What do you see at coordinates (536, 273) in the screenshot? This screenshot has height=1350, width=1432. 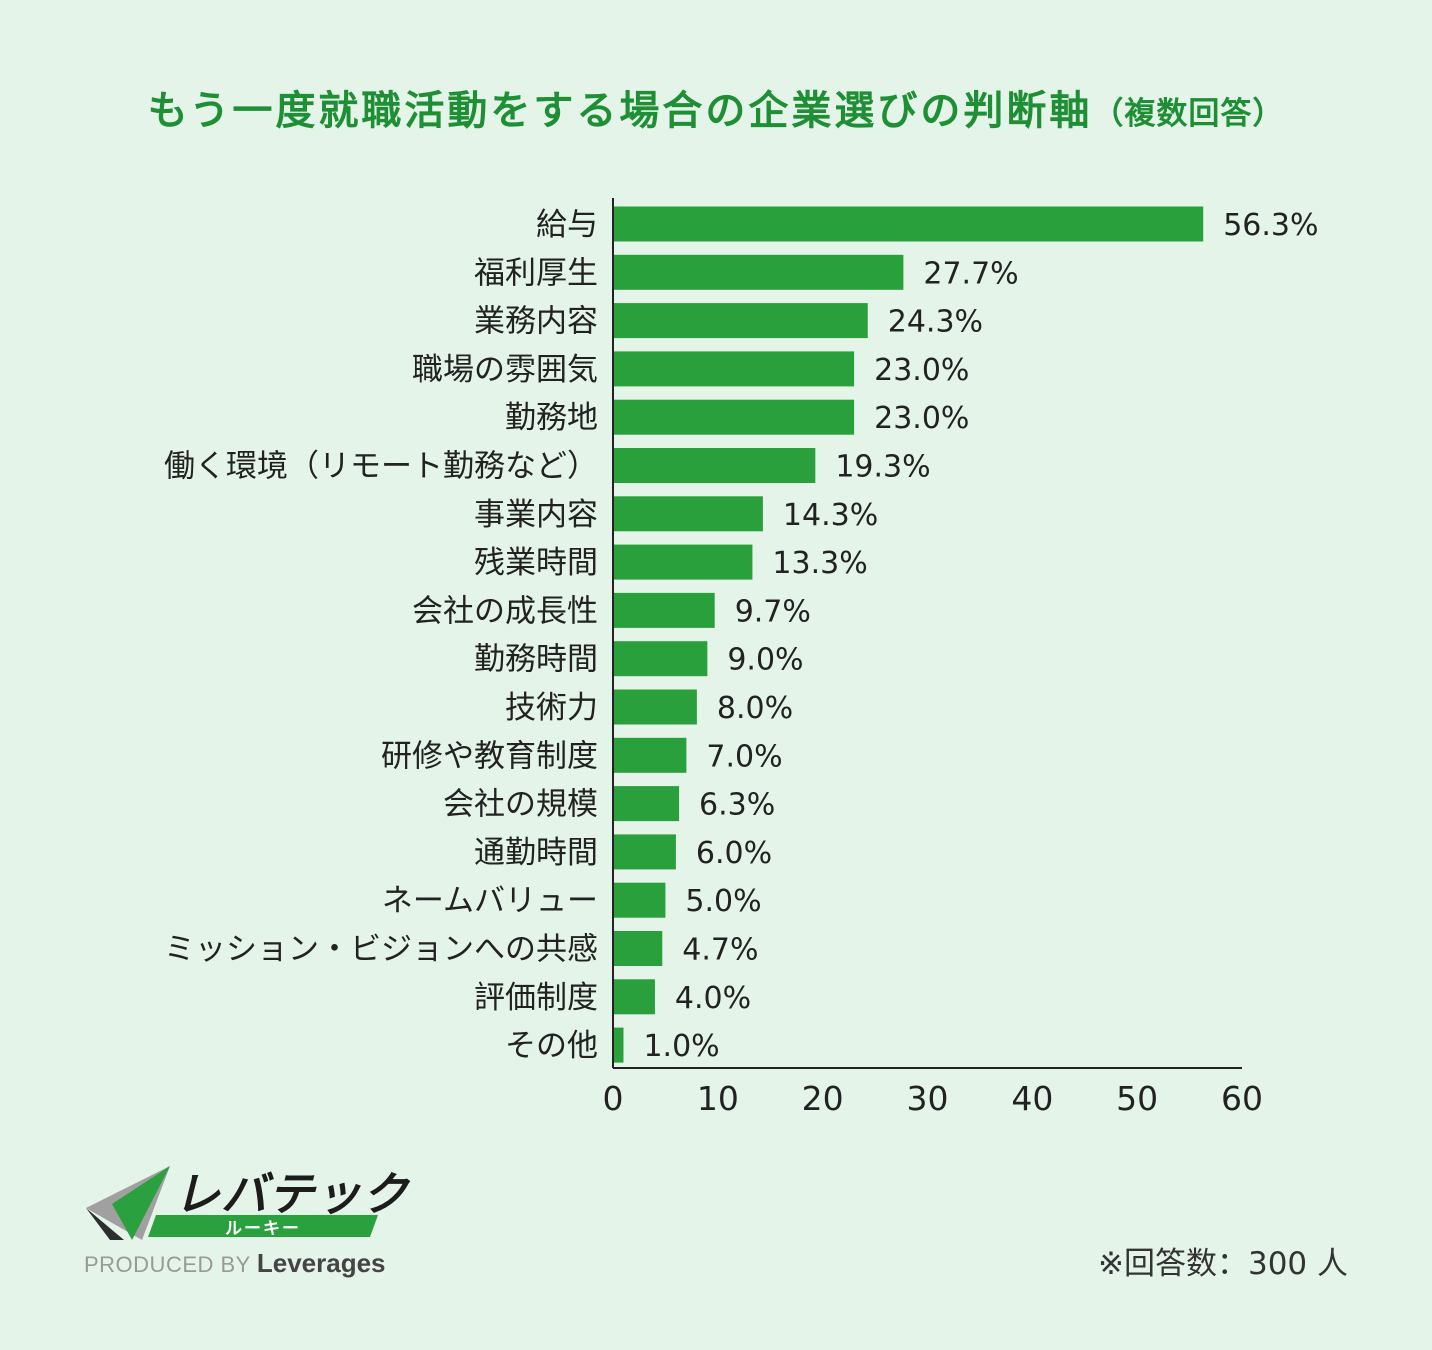 I see `category-label: 福利厚生` at bounding box center [536, 273].